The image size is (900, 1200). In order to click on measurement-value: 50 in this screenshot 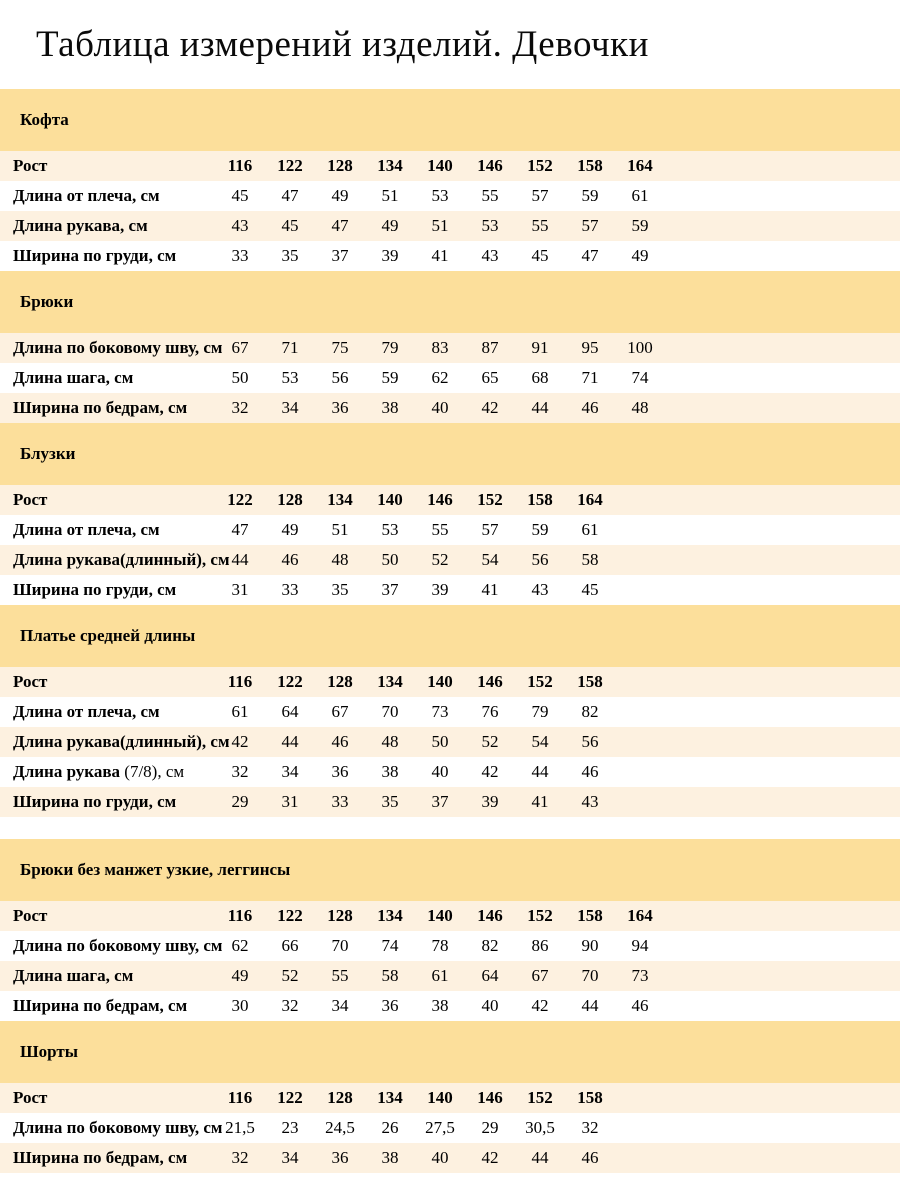, I will do `click(440, 741)`.